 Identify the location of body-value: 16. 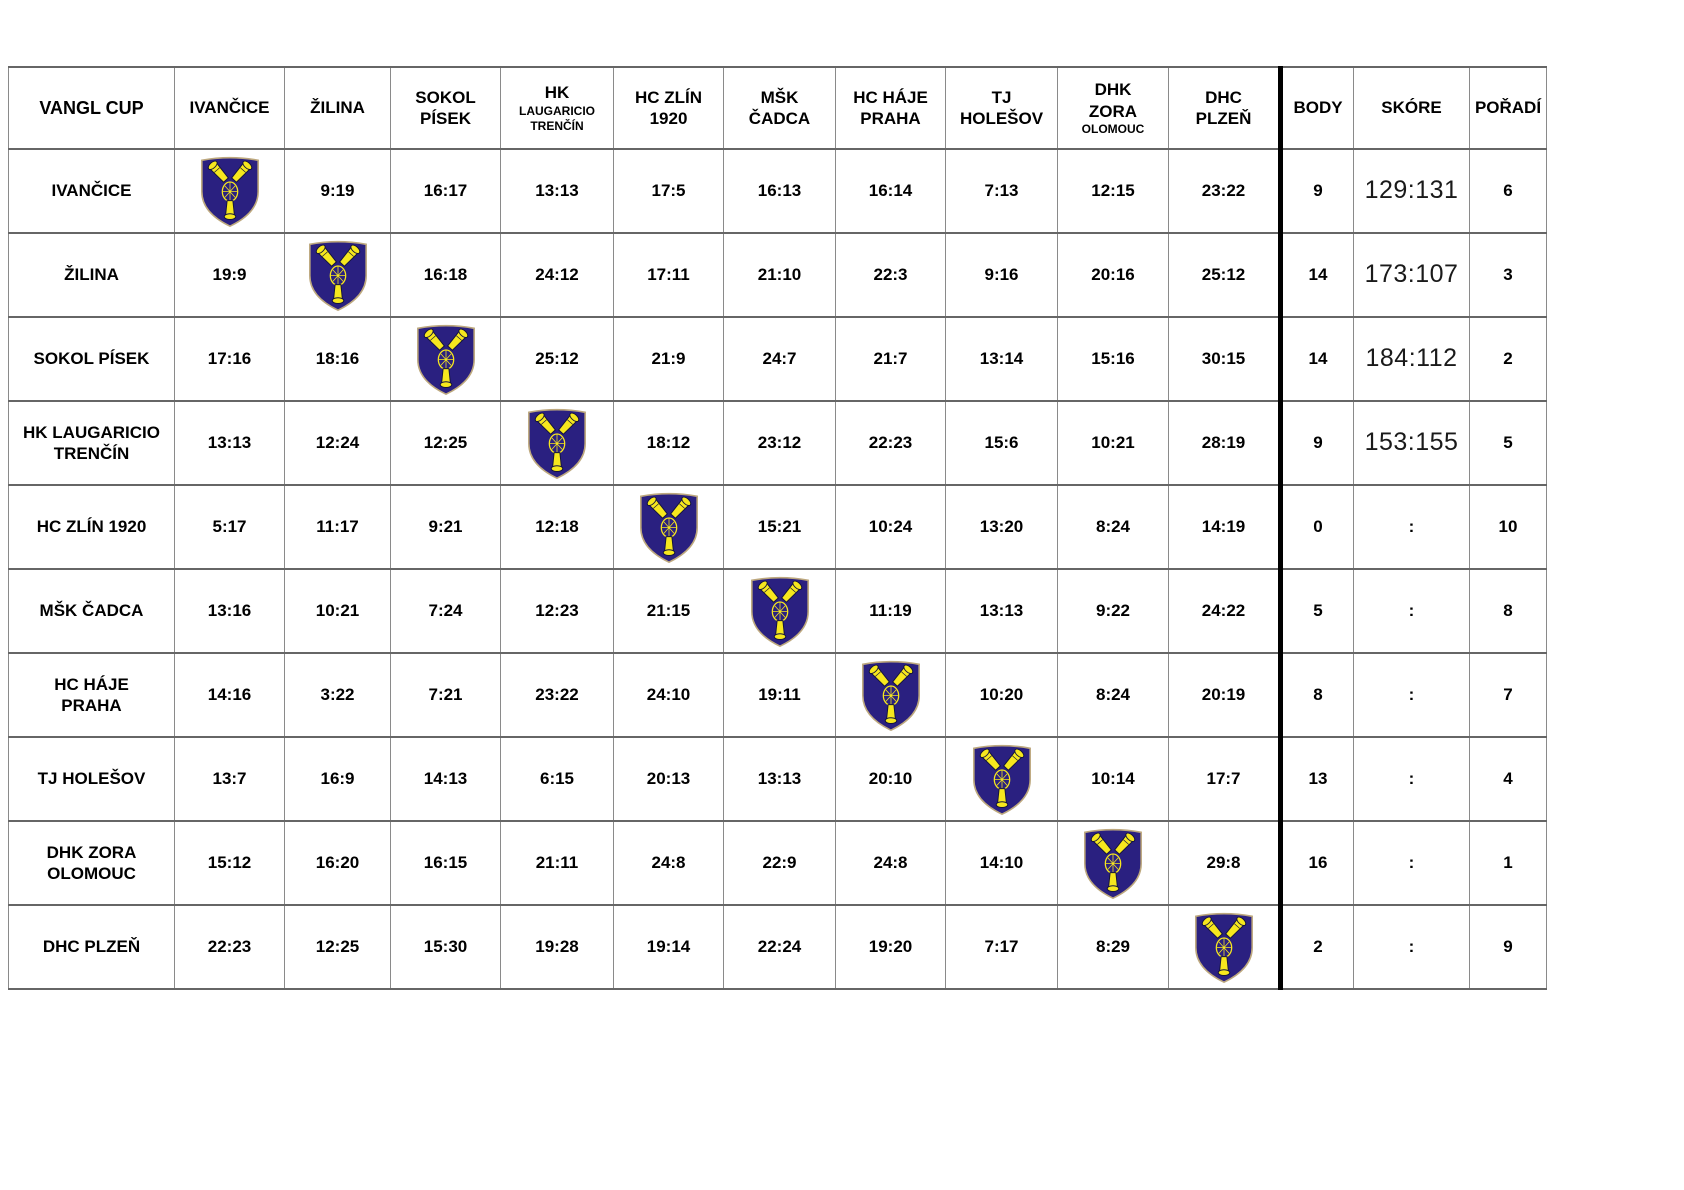
(1318, 863).